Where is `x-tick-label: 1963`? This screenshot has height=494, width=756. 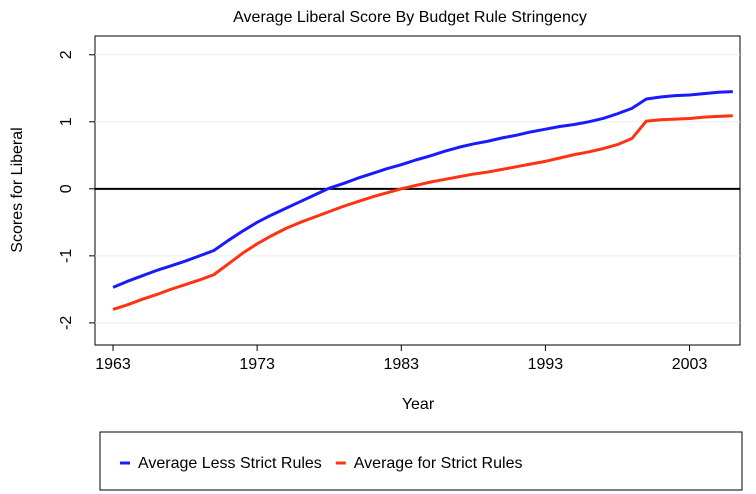 x-tick-label: 1963 is located at coordinates (113, 364).